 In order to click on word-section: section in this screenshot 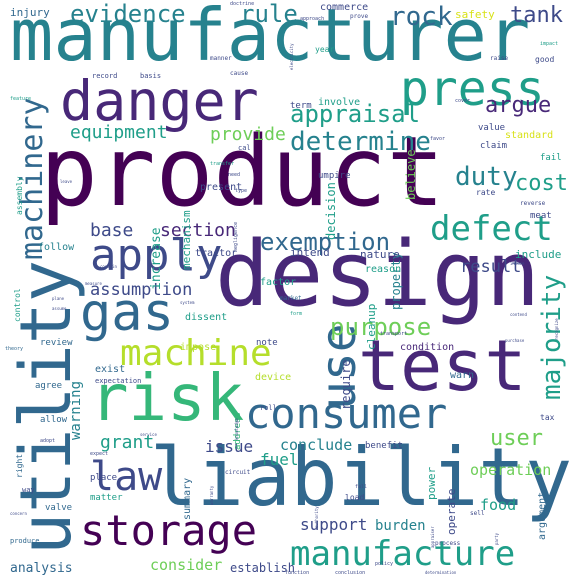, I will do `click(198, 230)`.